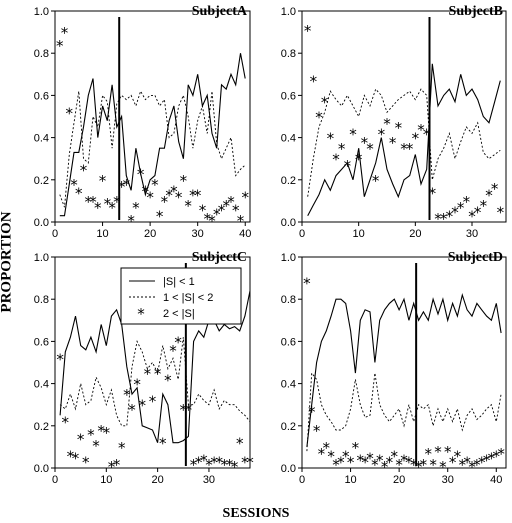 The image size is (512, 523). I want to click on legend-entry-label: 1 < |S| < 2, so click(188, 298).